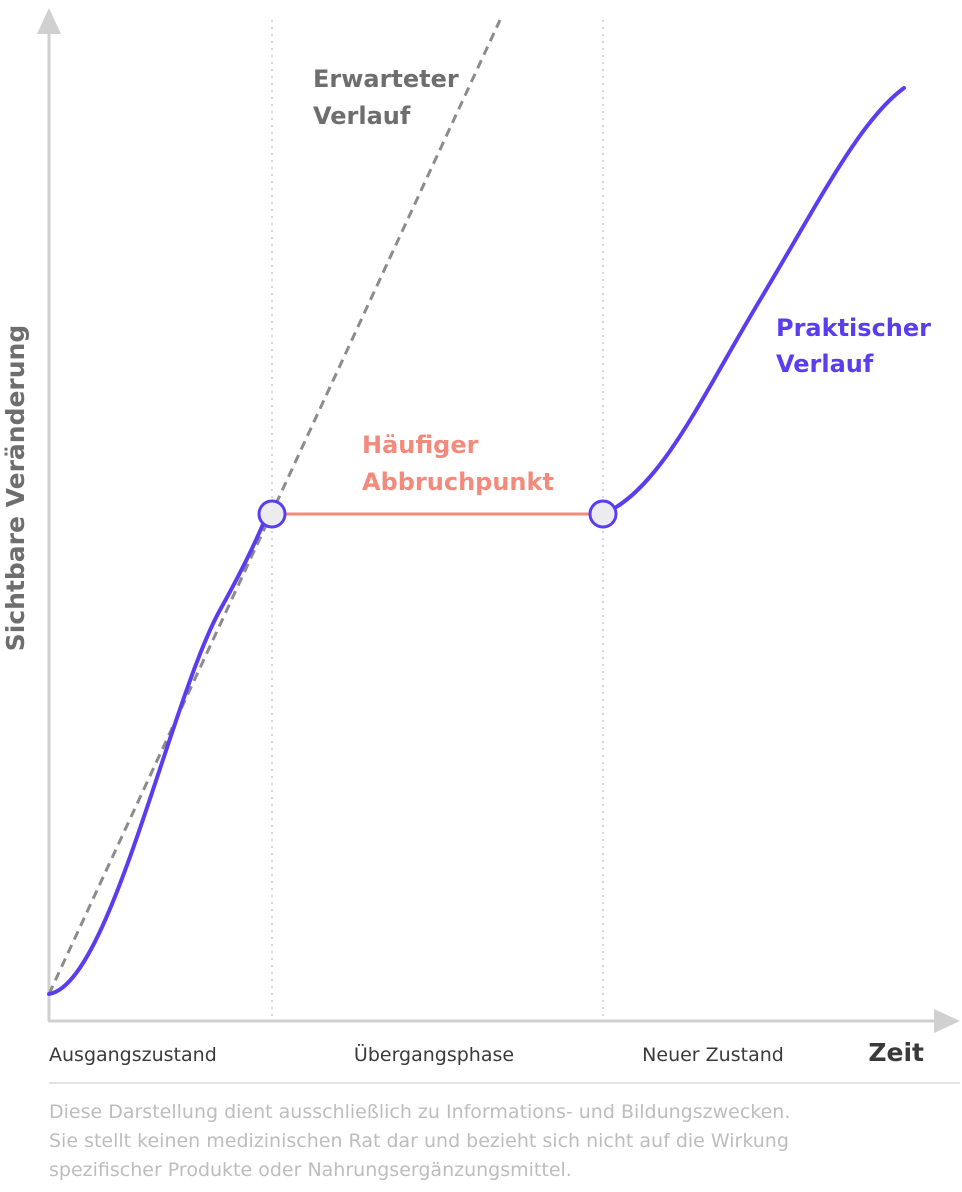  I want to click on y-axis-label: Sichtbare Veränderung, so click(15, 488).